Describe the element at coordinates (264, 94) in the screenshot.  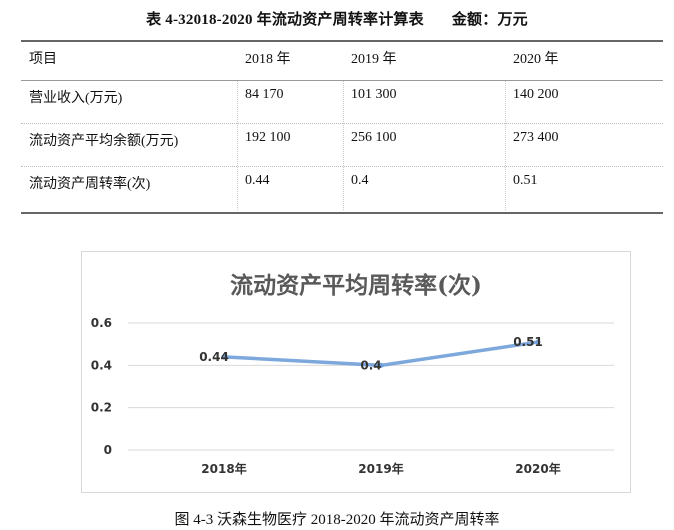
I see `table-cell: 84 170` at that location.